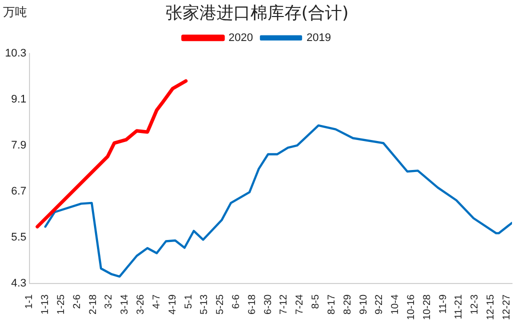 The image size is (522, 323). I want to click on x-tick-label: 2-18, so click(93, 304).